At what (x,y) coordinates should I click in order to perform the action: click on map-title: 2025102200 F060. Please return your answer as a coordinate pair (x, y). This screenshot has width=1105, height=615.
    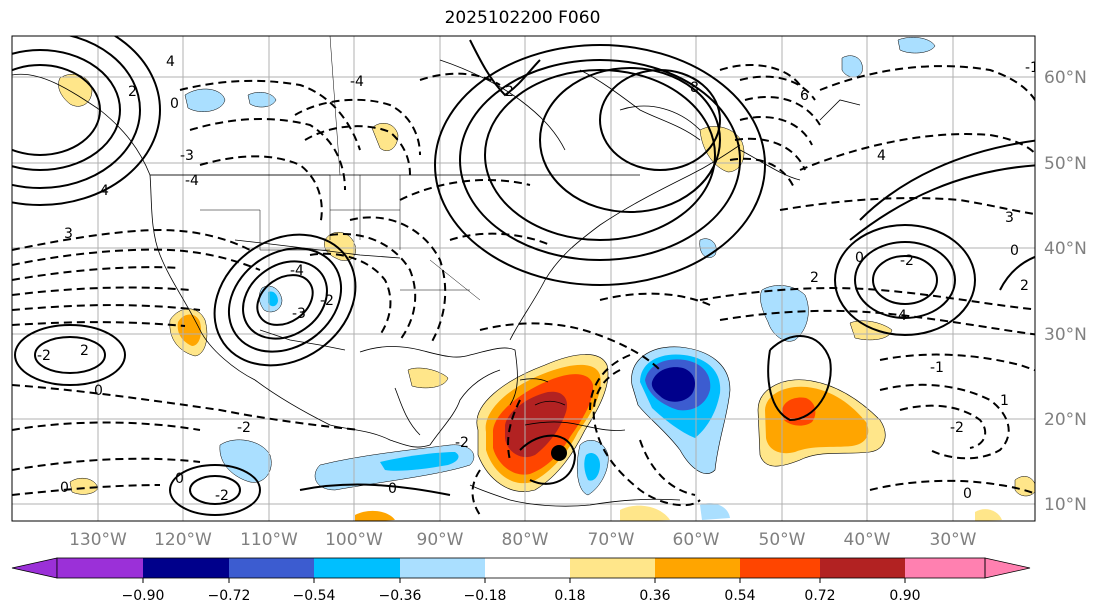
    Looking at the image, I should click on (522, 18).